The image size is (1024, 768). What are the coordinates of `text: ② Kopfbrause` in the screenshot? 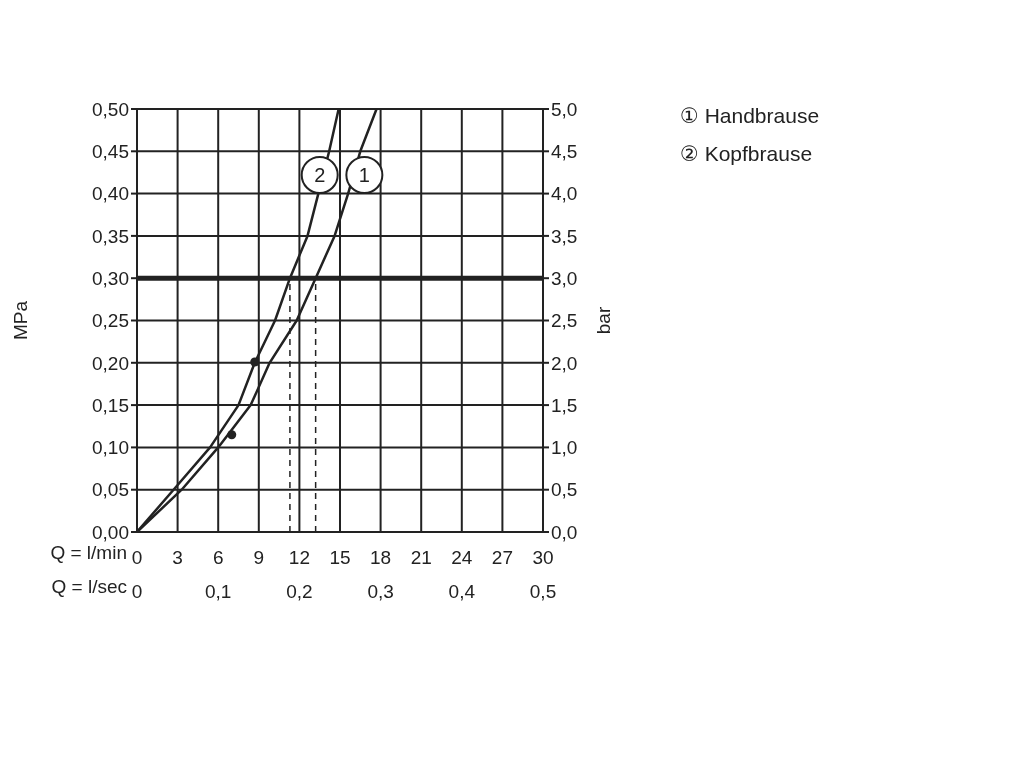 It's located at (747, 154).